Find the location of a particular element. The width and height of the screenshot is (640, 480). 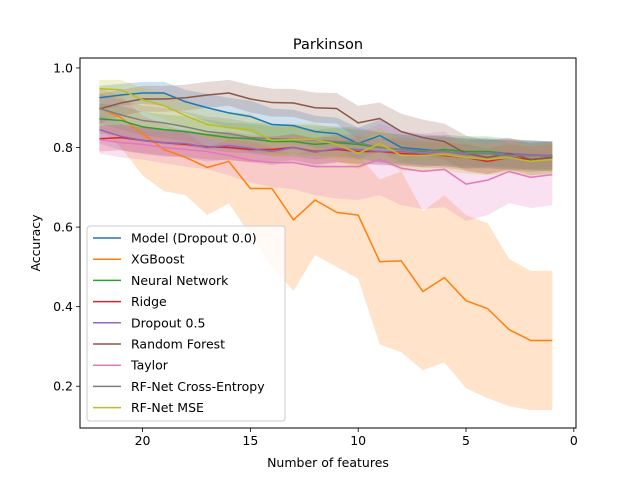

legend-label-8: RF-Net MSE is located at coordinates (167, 407).